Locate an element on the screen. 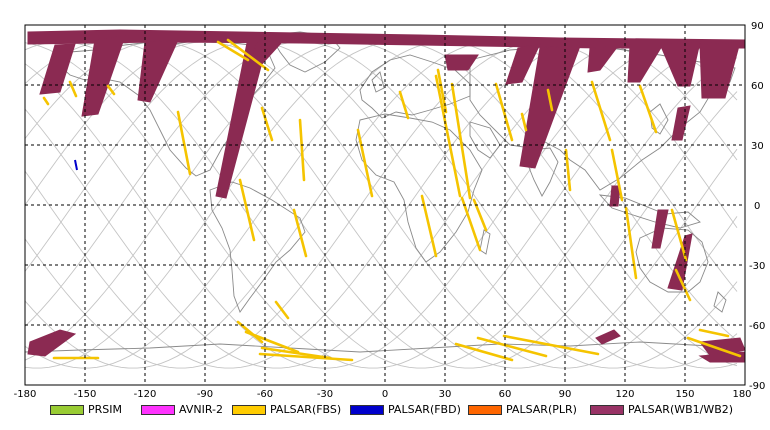 This screenshot has height=430, width=770. legend-item-palsar-fbs: PALSAR(FBS) is located at coordinates (286, 410).